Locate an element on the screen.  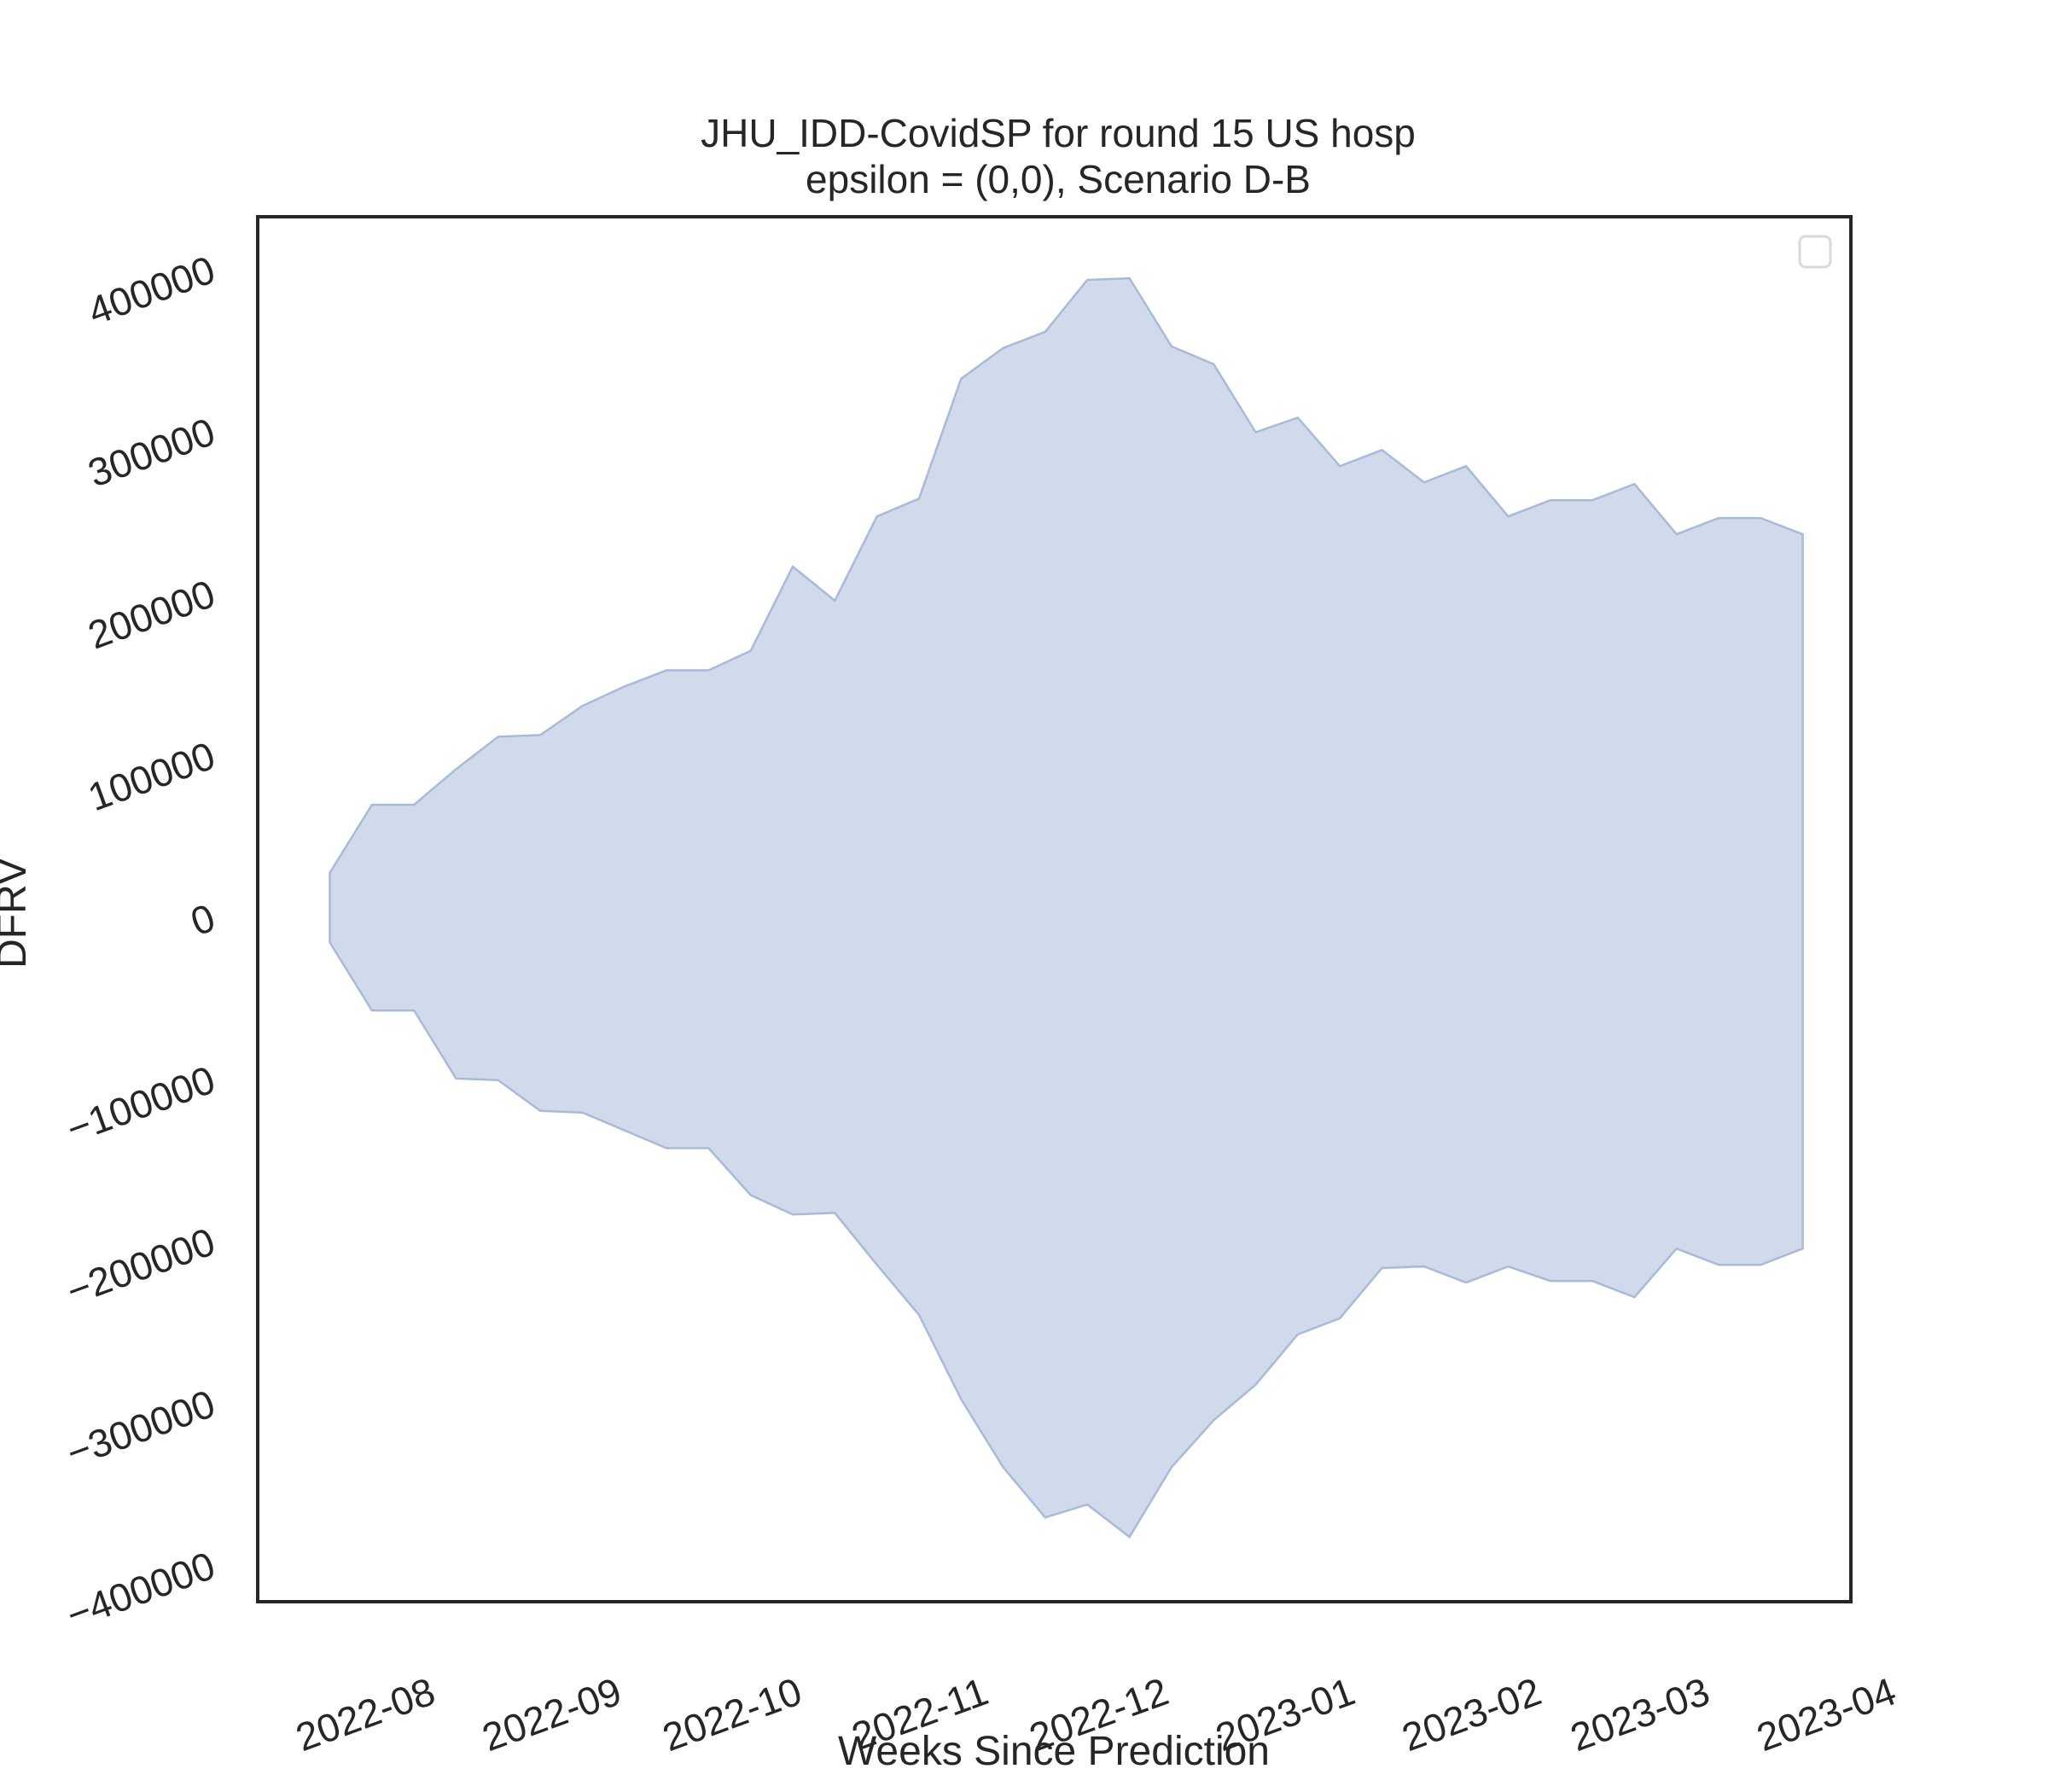
y-tick-label: 100000 is located at coordinates (151, 776).